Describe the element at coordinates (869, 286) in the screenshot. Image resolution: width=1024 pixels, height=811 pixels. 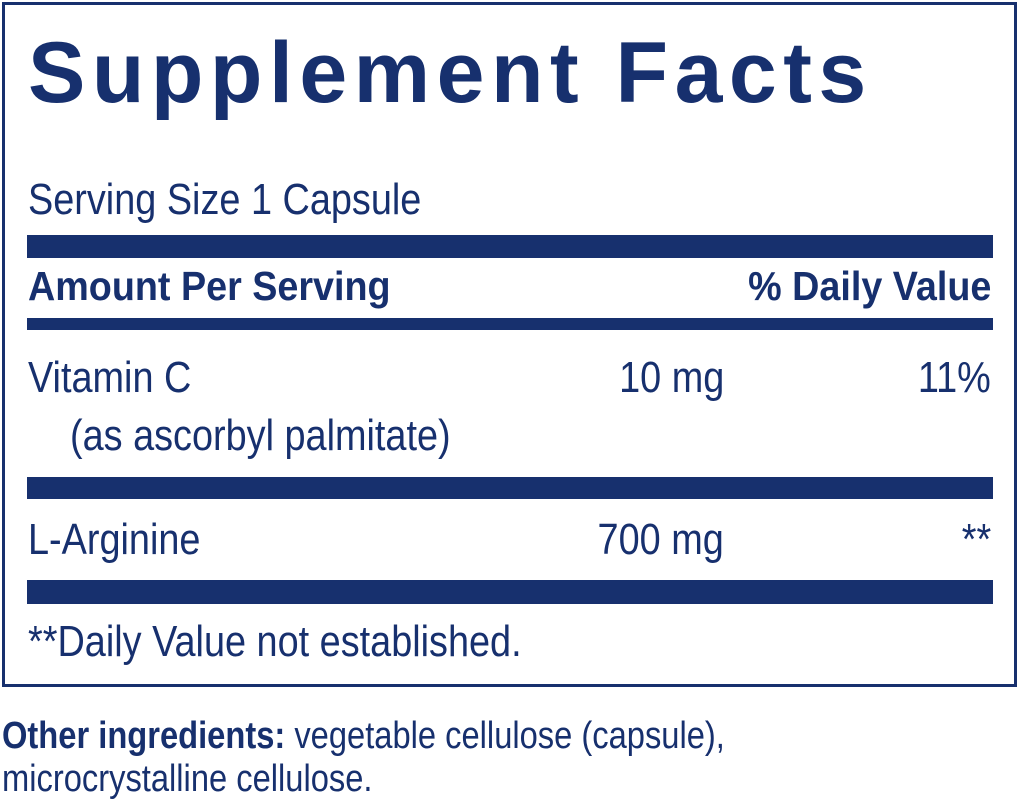
I see `daily-value-header: % Daily Value` at that location.